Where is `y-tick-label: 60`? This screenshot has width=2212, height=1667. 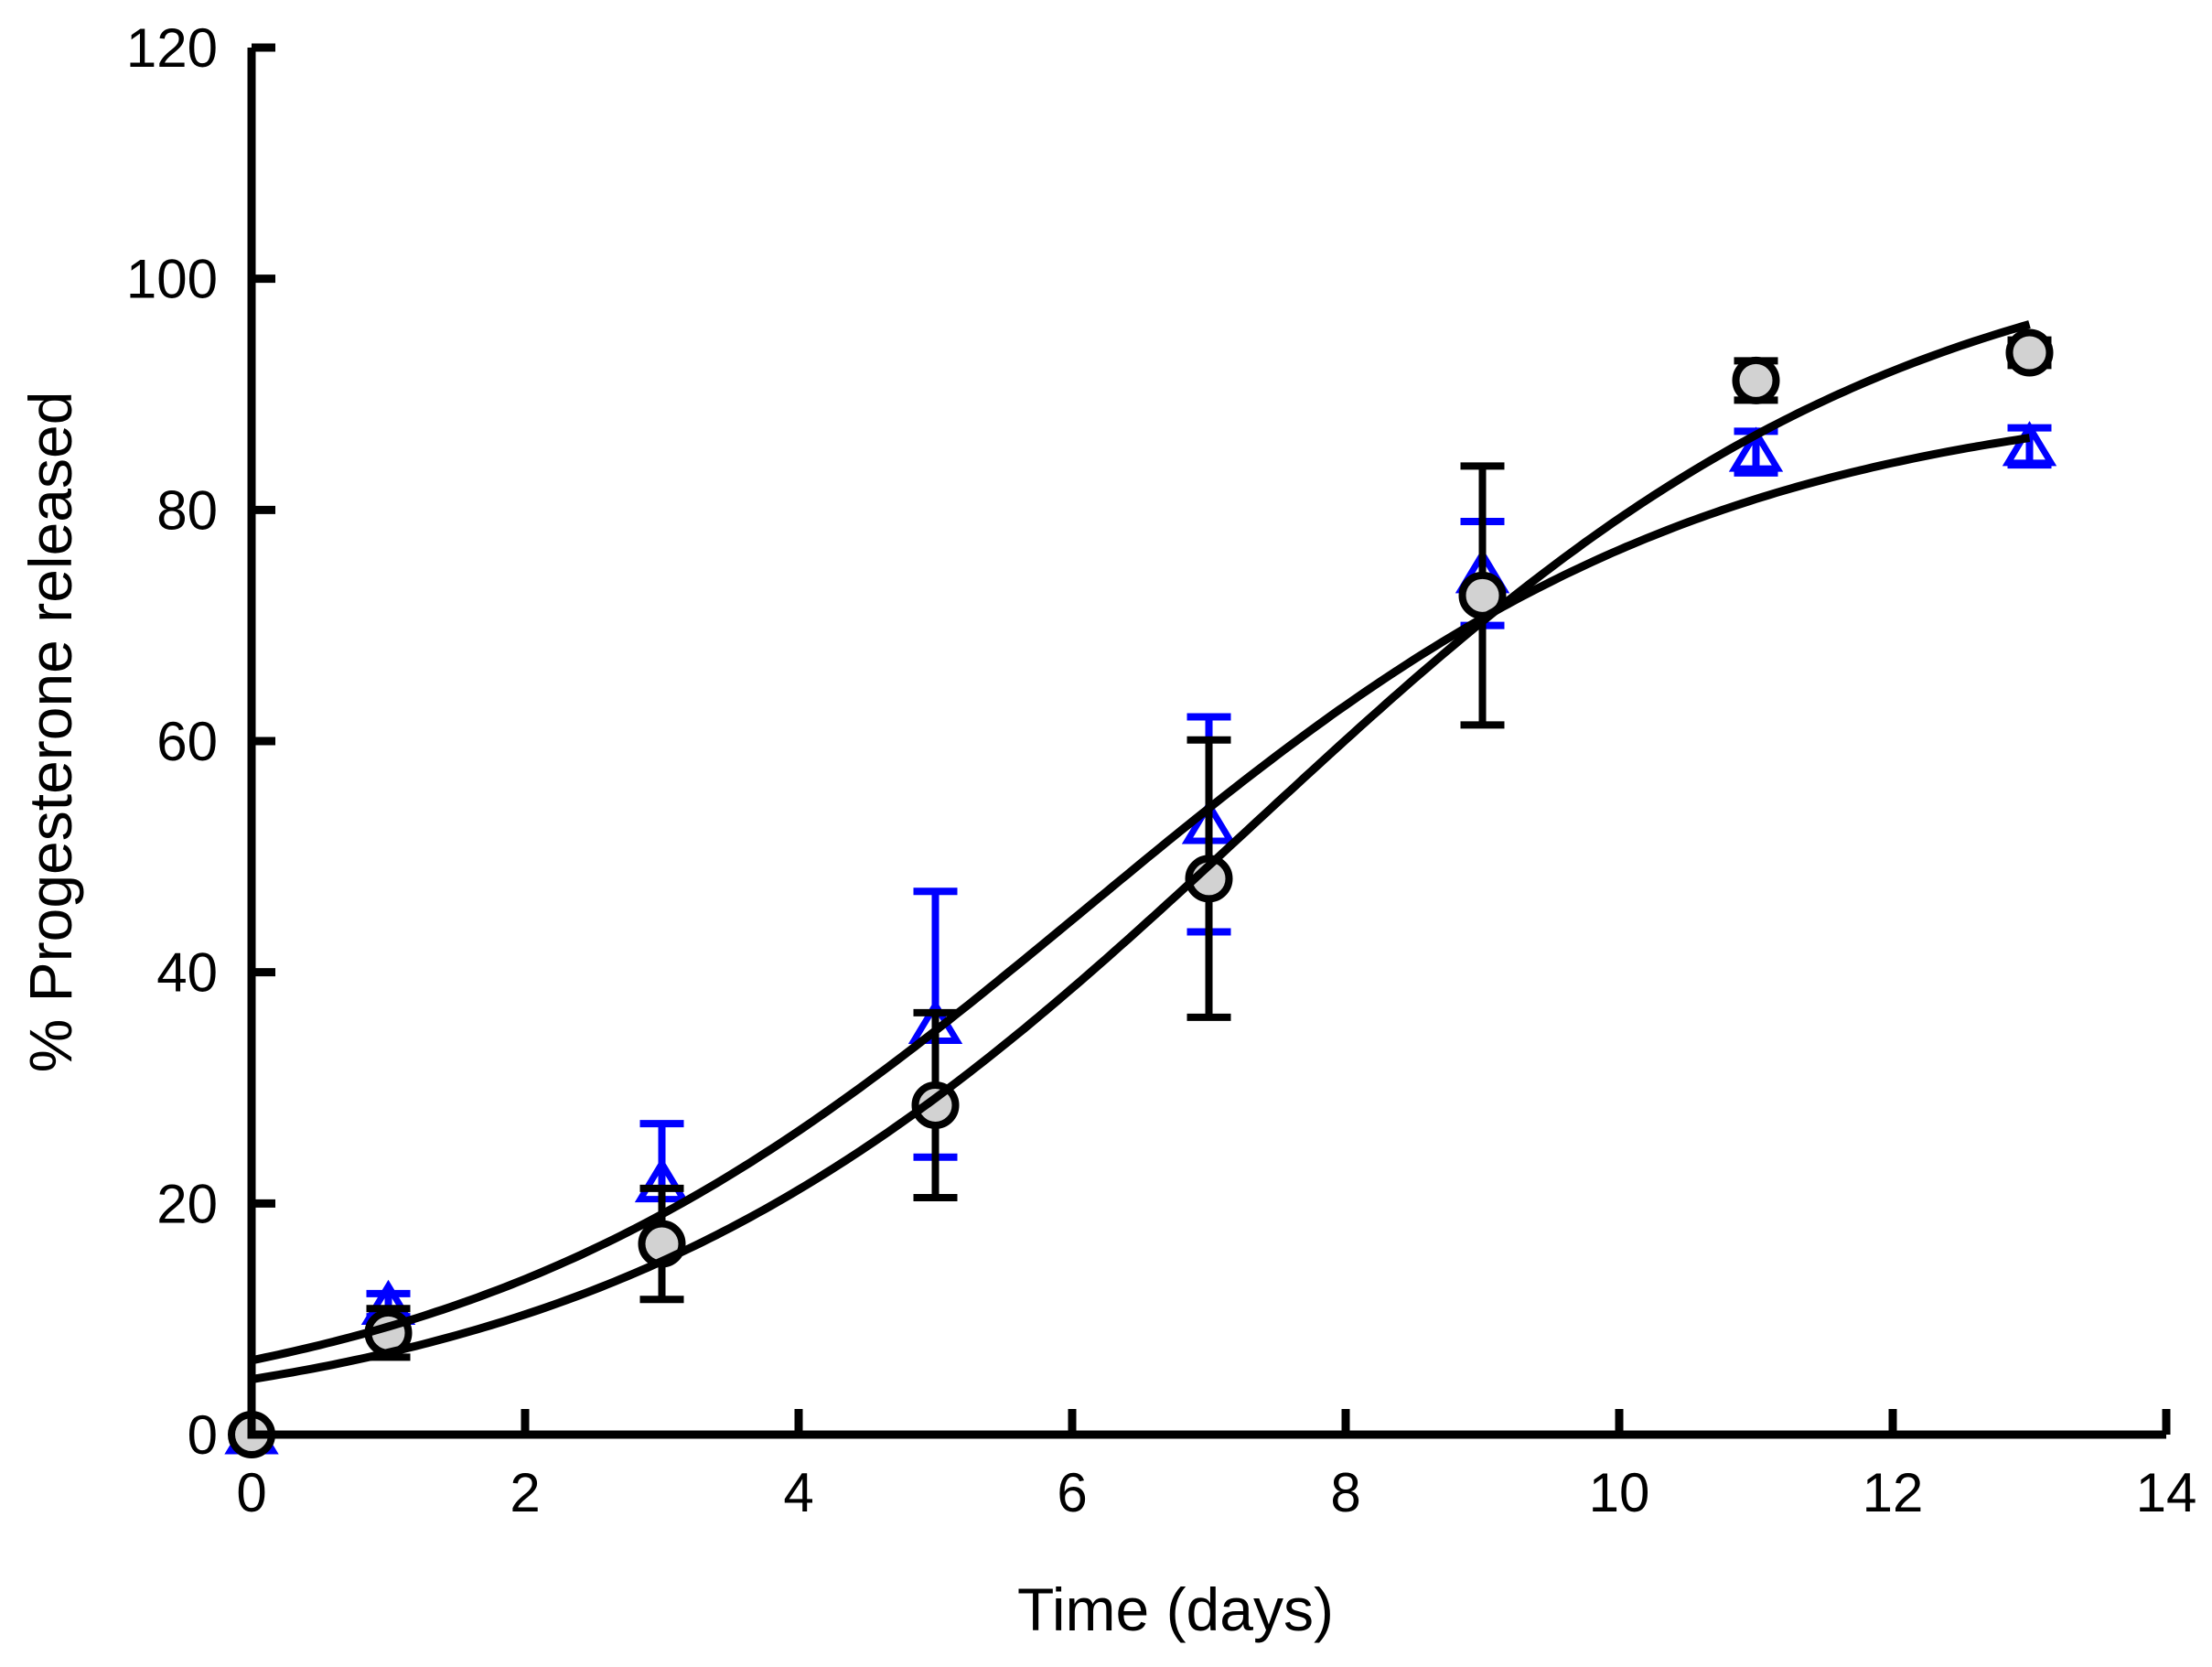
y-tick-label: 60 is located at coordinates (187, 741).